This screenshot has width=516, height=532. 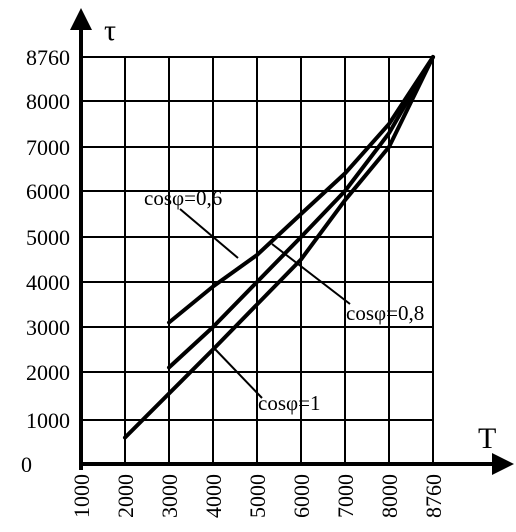 I want to click on x-tick-label: 1000, so click(x=81, y=496).